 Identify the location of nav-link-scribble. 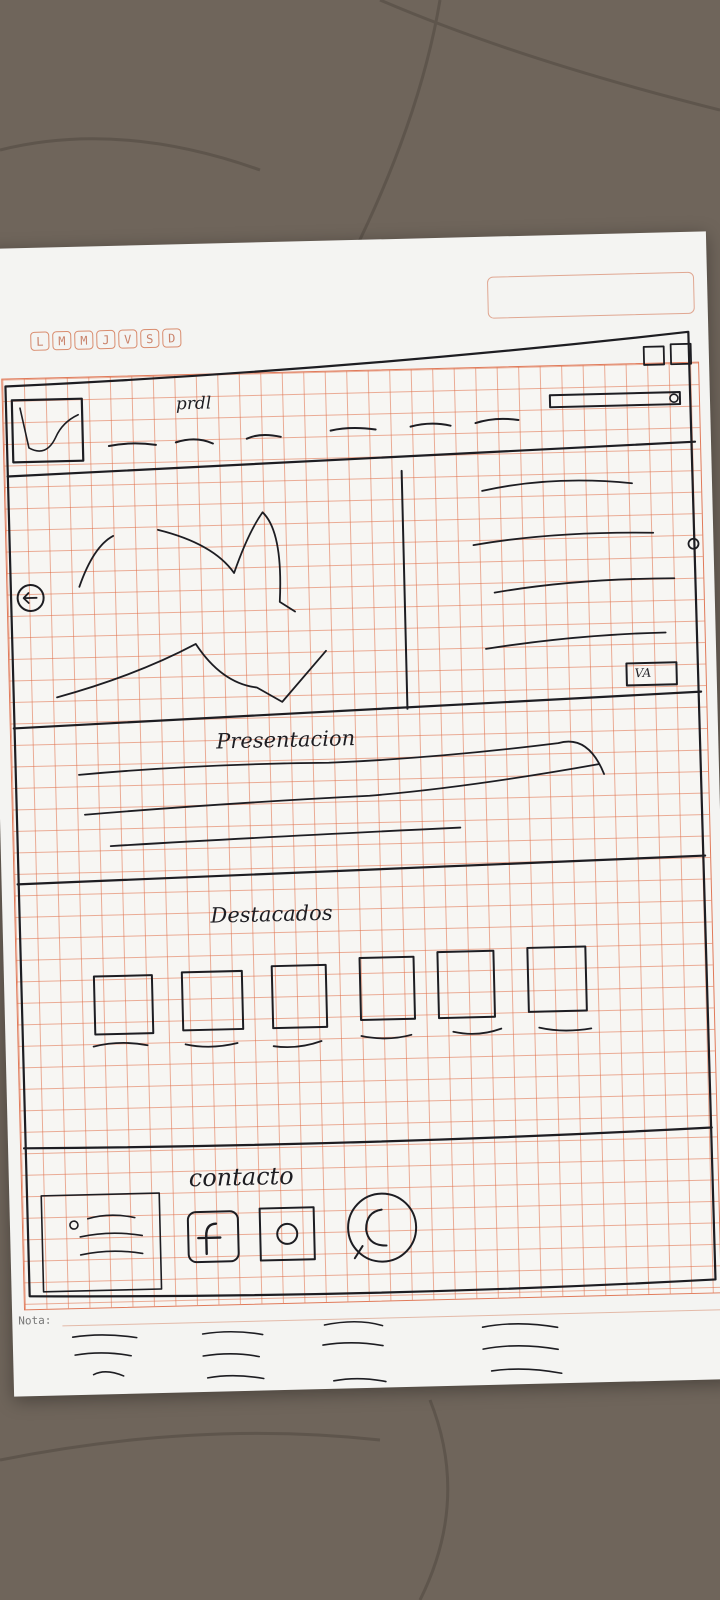
(313, 432).